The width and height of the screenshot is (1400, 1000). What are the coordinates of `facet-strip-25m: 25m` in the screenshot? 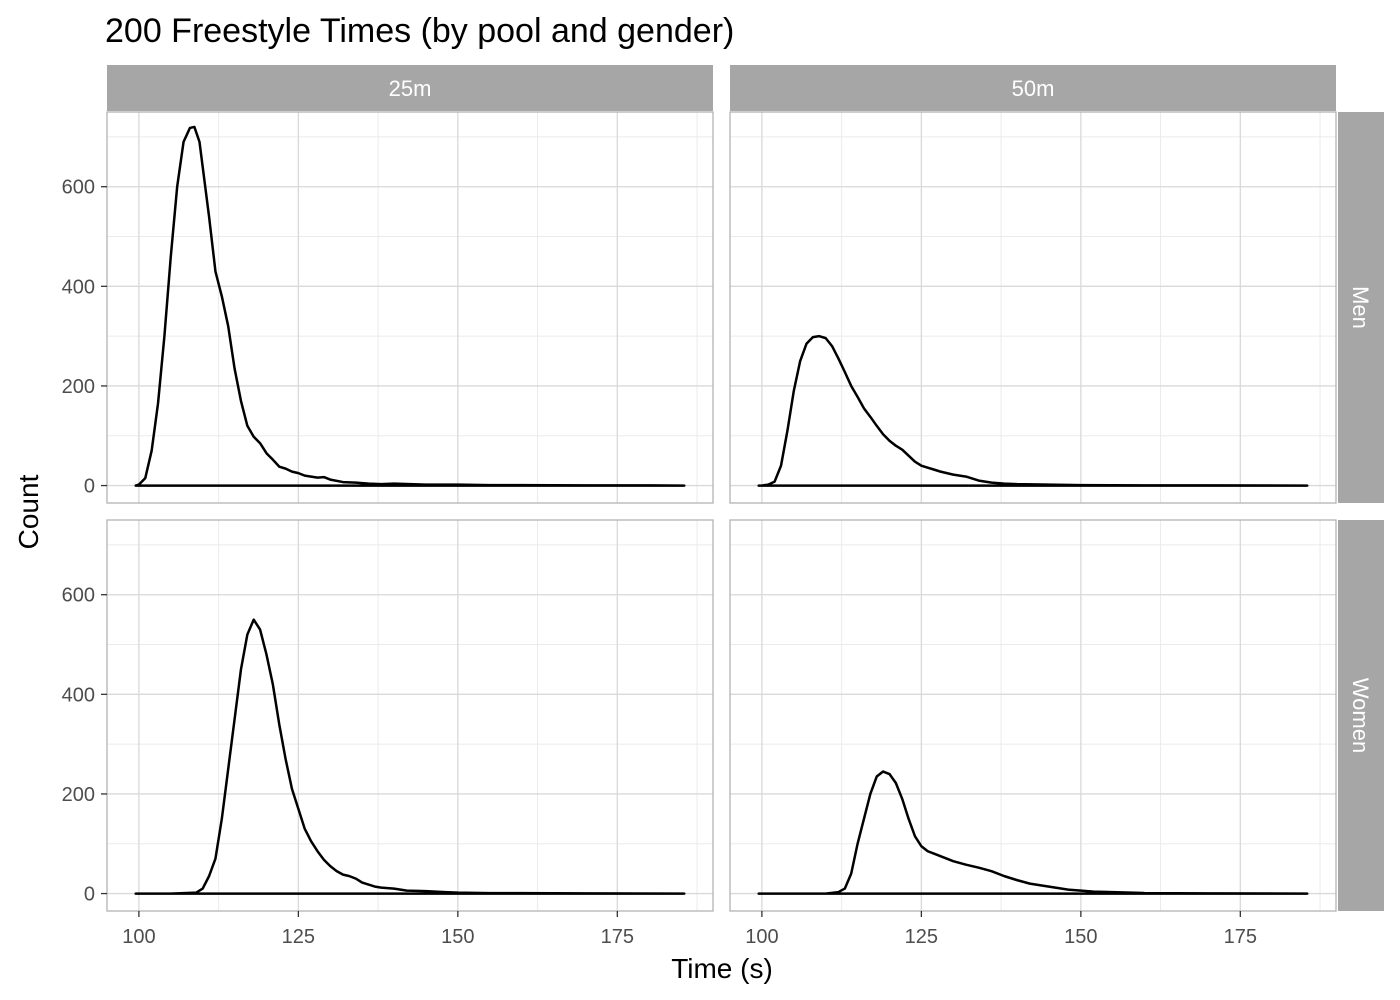 It's located at (410, 88).